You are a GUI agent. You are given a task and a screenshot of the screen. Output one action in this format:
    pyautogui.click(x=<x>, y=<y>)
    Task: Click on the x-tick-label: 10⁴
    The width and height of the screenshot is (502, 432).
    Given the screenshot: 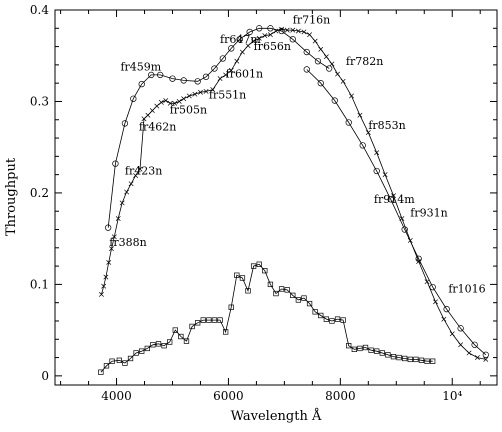 What is the action you would take?
    pyautogui.click(x=452, y=396)
    